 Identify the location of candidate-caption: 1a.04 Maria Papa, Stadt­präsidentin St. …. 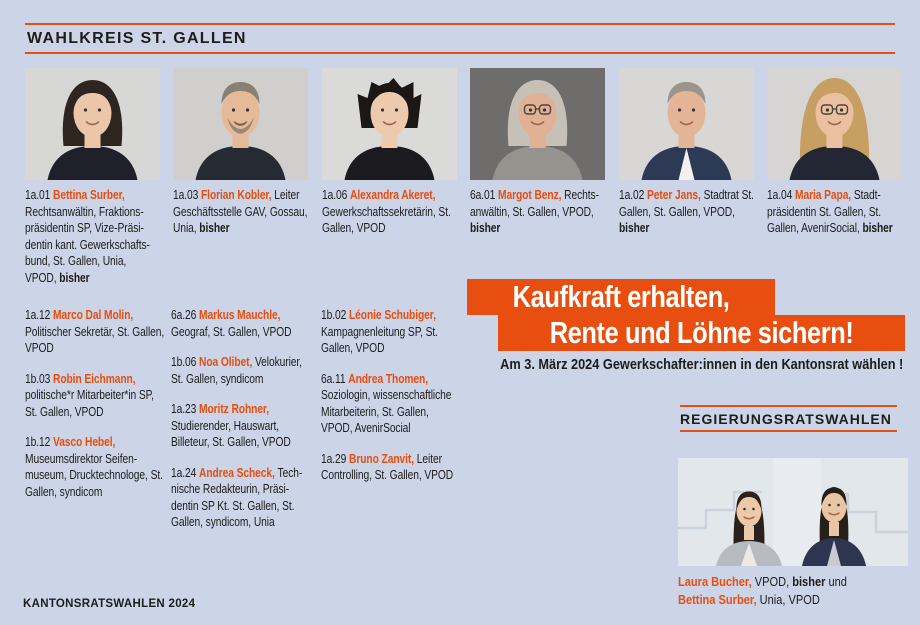
(834, 236).